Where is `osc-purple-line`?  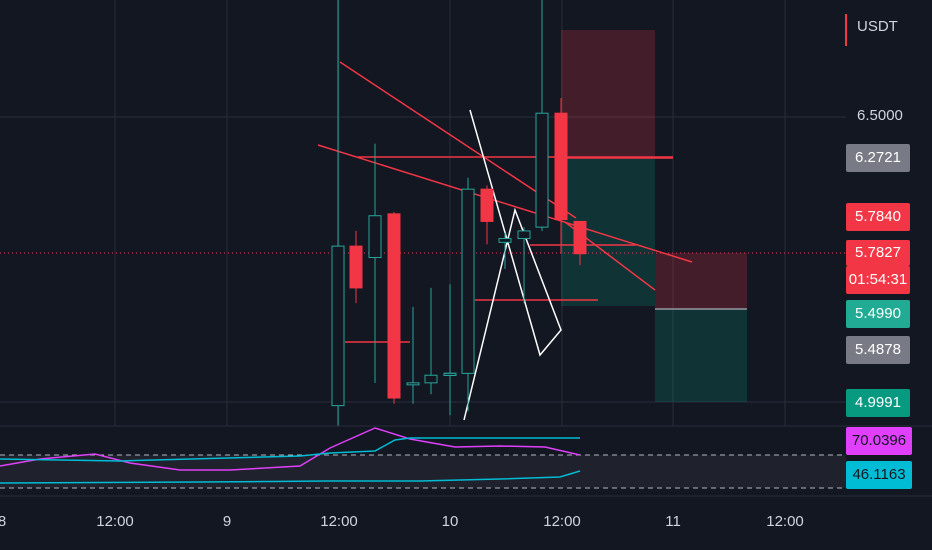 osc-purple-line is located at coordinates (290, 449).